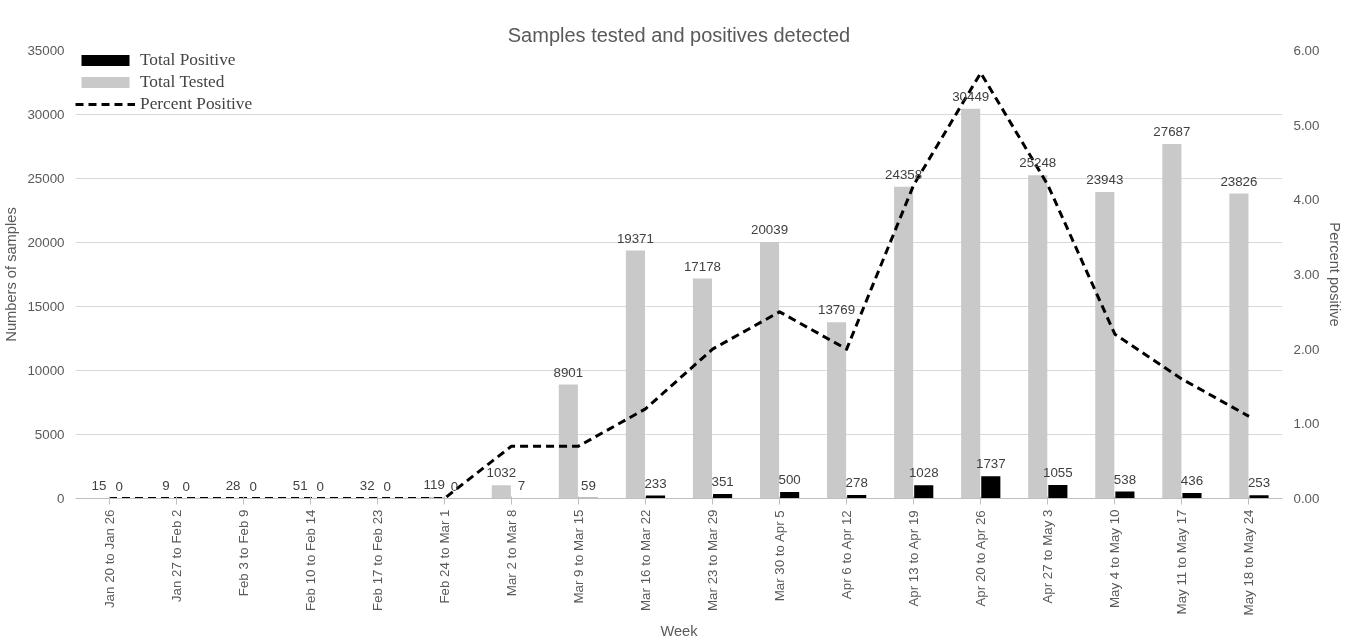 The image size is (1362, 642). I want to click on data-label: 278, so click(856, 482).